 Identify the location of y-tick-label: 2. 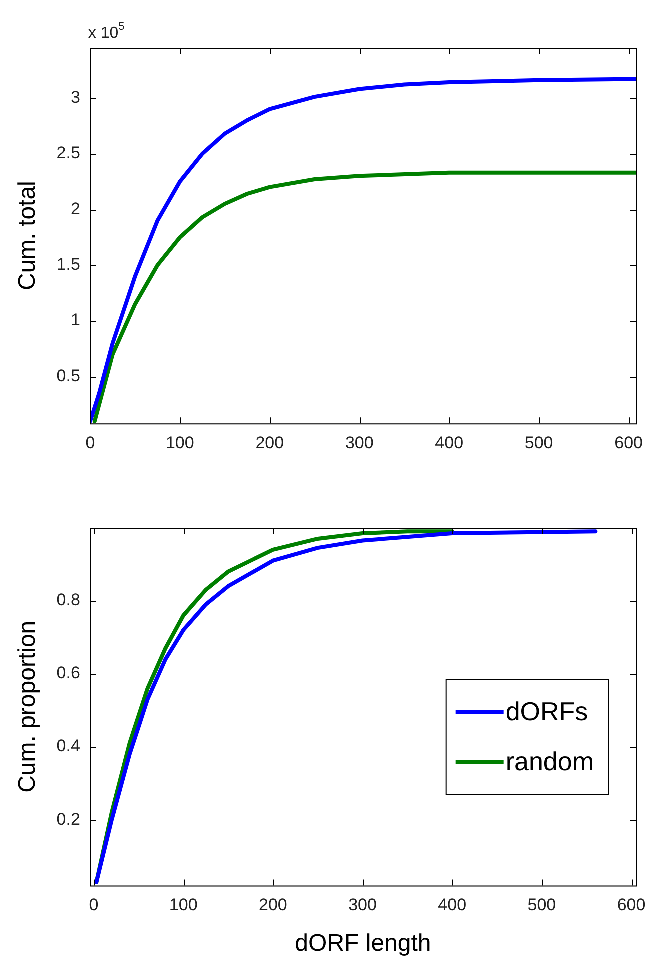
(75, 208).